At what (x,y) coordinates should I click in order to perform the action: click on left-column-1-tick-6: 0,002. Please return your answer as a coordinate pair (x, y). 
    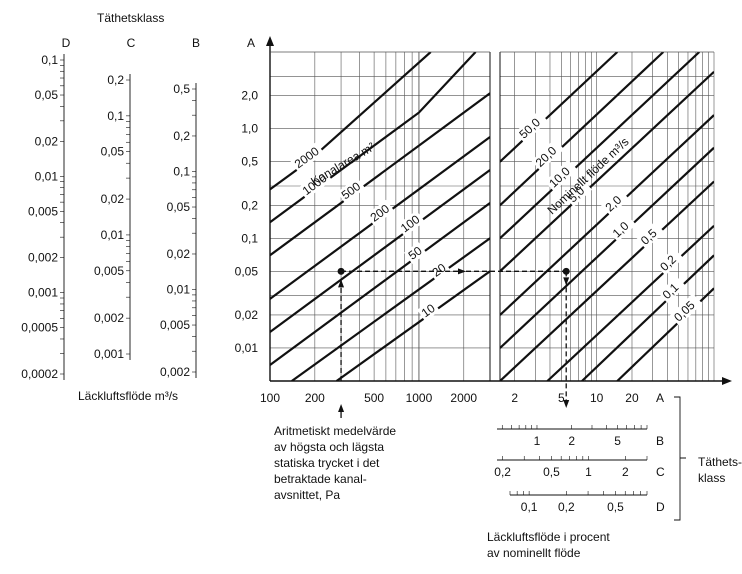
    Looking at the image, I should click on (109, 318).